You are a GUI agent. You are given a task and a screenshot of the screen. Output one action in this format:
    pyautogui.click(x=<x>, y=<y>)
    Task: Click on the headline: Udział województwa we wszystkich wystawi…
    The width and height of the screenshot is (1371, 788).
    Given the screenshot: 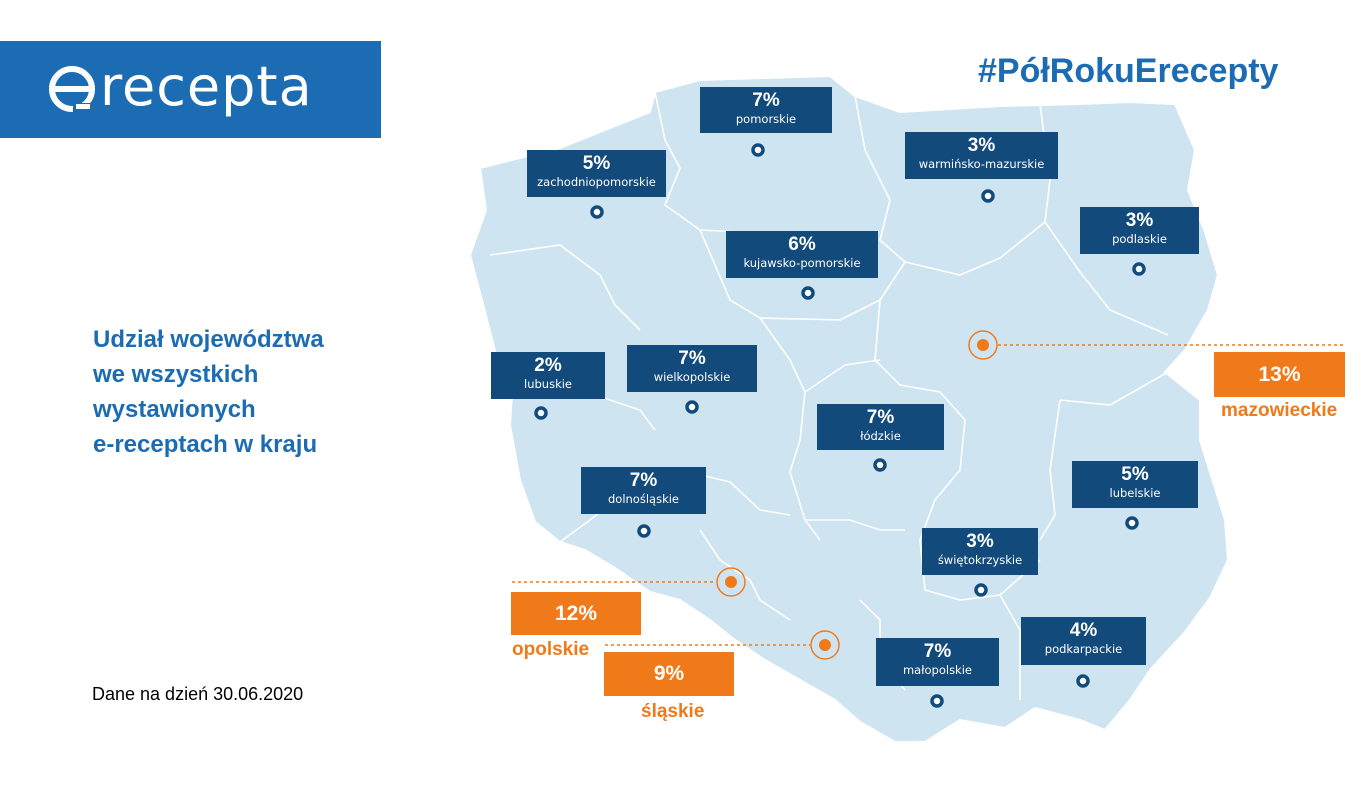 What is the action you would take?
    pyautogui.click(x=208, y=392)
    